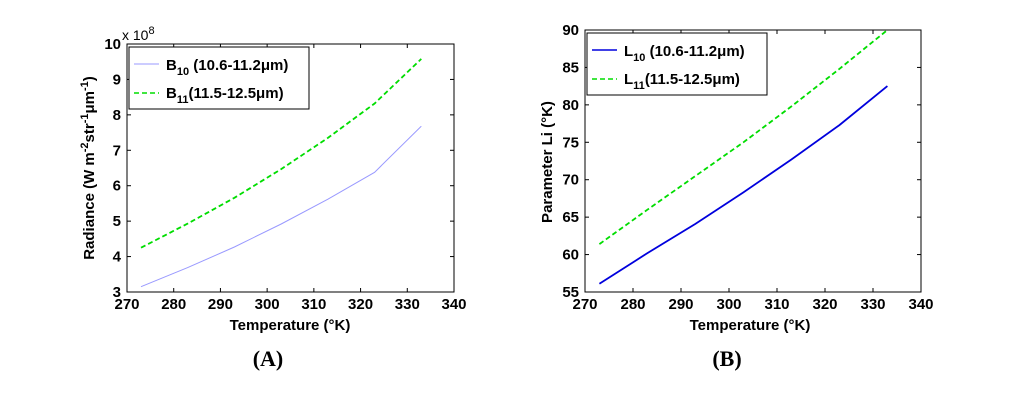  Describe the element at coordinates (220, 304) in the screenshot. I see `chart-a-xtick-label: 290` at that location.